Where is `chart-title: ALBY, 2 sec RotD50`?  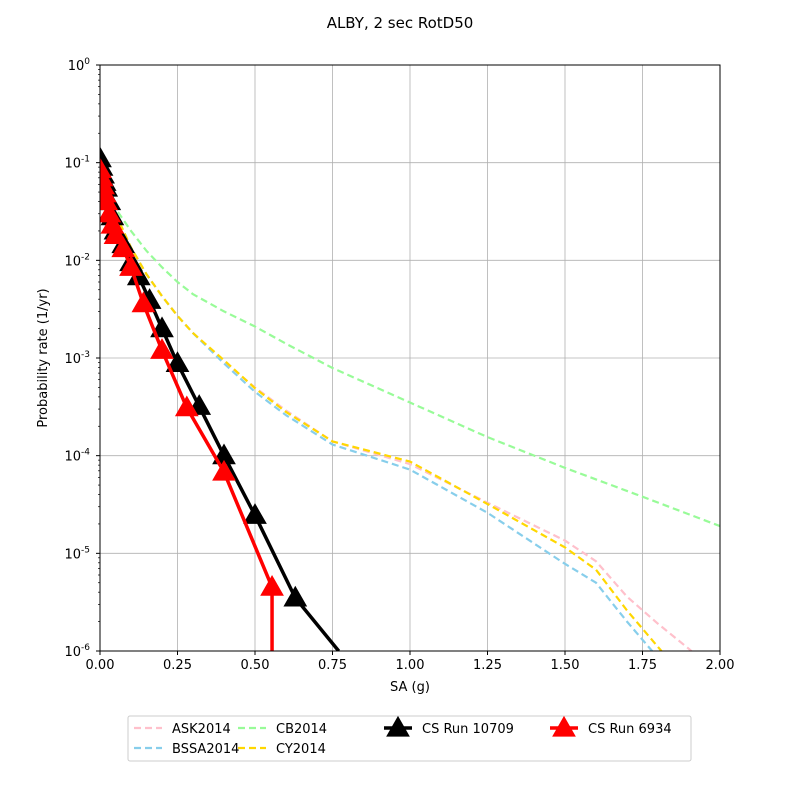
chart-title: ALBY, 2 sec RotD50 is located at coordinates (400, 23).